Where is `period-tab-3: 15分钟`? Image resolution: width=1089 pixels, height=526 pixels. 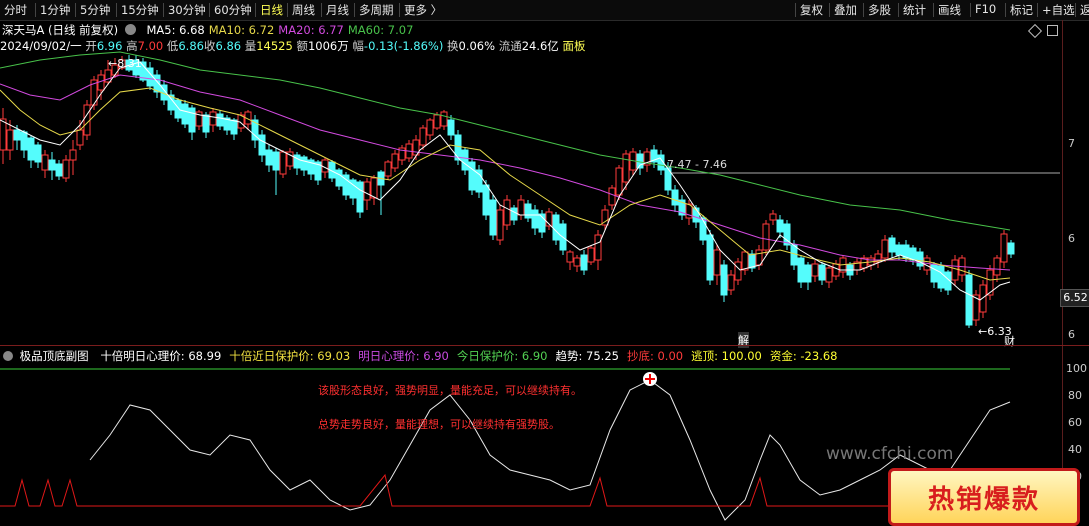
period-tab-3: 15分钟 is located at coordinates (140, 10).